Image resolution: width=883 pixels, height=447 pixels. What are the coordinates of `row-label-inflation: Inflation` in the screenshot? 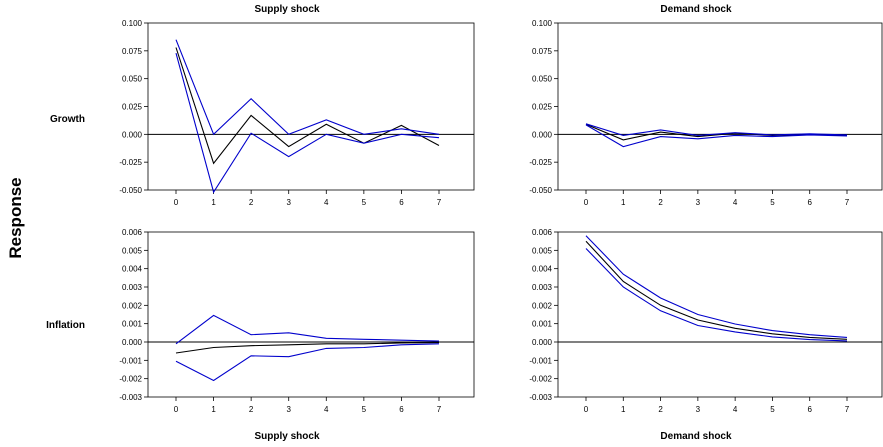 It's located at (65, 325).